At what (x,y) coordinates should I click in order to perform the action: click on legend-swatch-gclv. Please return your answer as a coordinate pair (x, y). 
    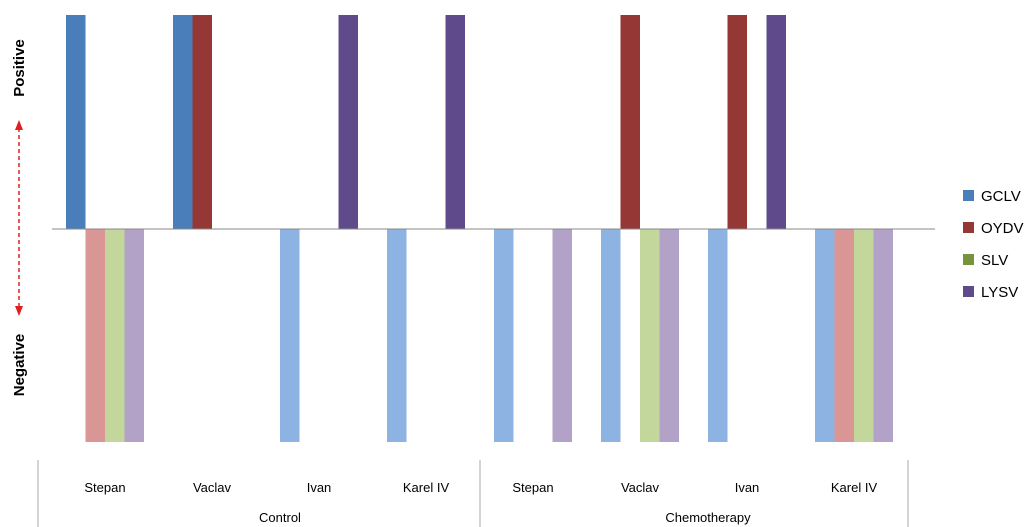
    Looking at the image, I should click on (968, 195).